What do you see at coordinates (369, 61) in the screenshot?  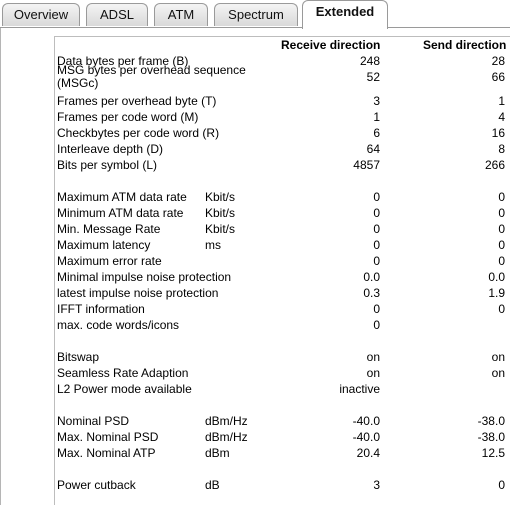 I see `receive-value: 248` at bounding box center [369, 61].